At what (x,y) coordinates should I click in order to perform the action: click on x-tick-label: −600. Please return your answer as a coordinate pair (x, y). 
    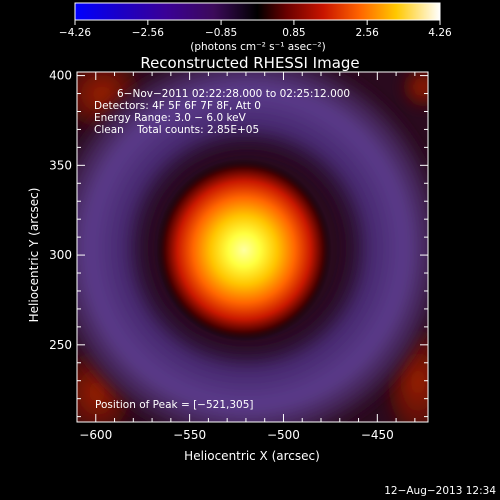
    Looking at the image, I should click on (95, 435).